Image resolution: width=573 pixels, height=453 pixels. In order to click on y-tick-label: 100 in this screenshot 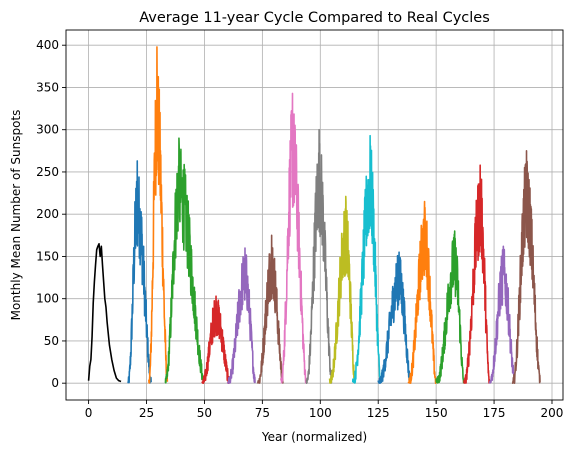, I will do `click(47, 299)`.